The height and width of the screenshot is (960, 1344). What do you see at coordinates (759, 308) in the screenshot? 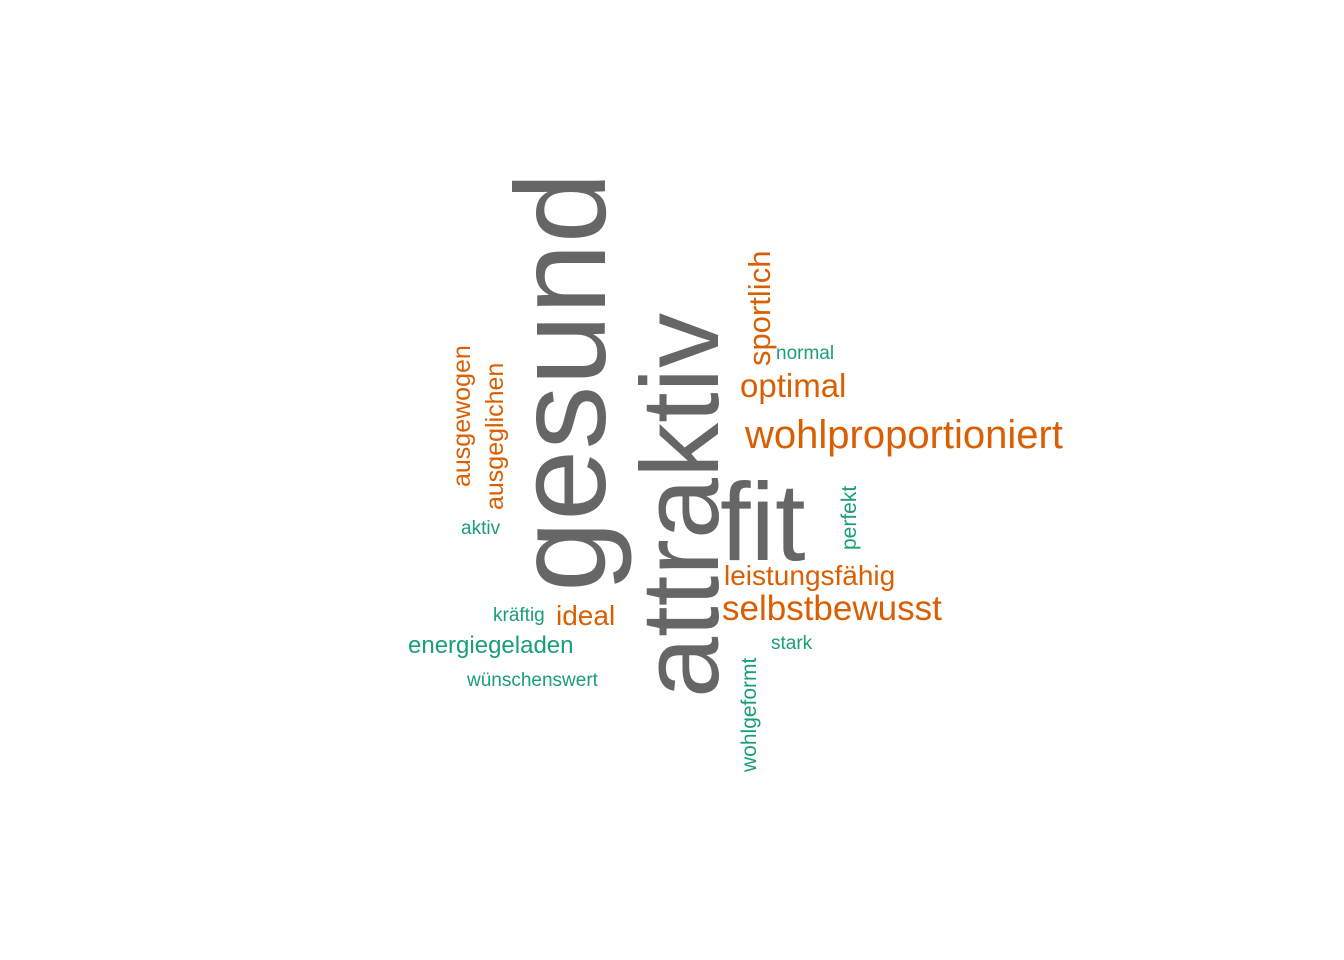
I see `word-sportlich: sportlich` at bounding box center [759, 308].